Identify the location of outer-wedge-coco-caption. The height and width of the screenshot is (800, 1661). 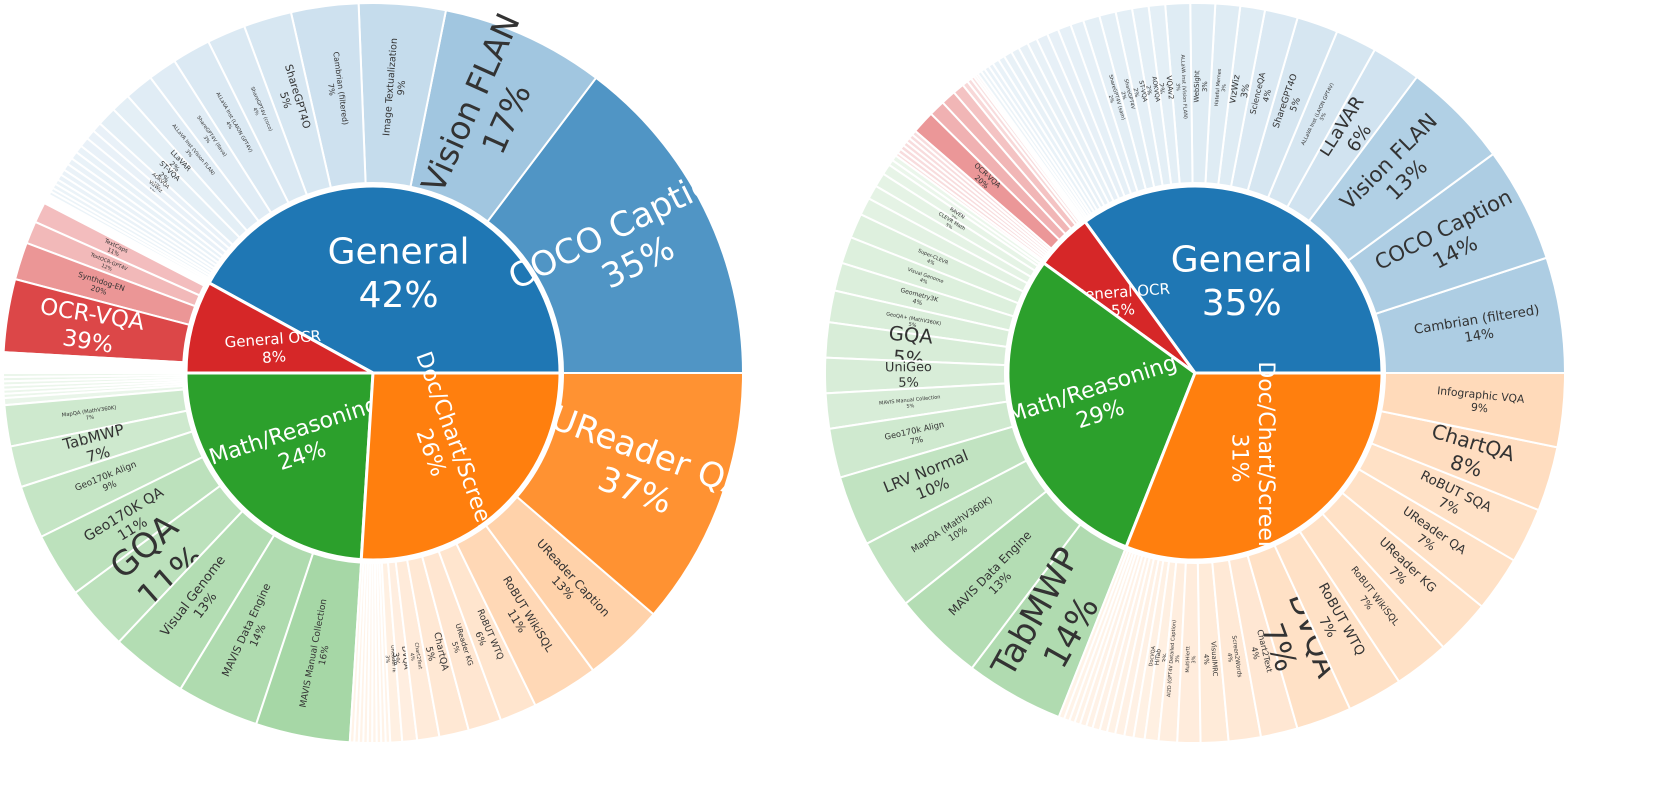
(615, 225).